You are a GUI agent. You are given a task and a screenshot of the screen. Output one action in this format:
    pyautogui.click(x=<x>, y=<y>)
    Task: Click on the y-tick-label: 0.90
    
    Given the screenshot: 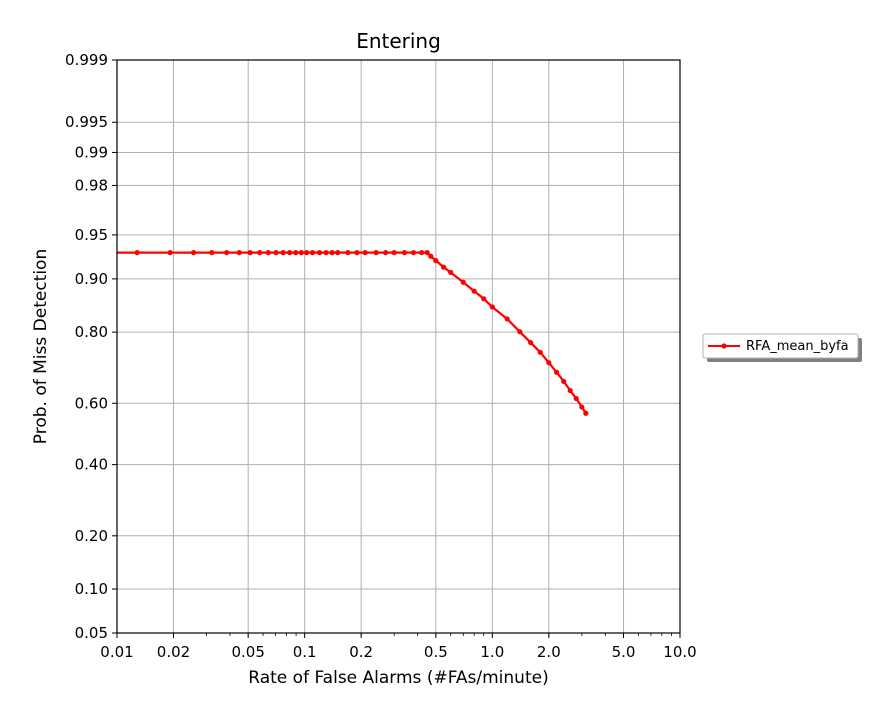 What is the action you would take?
    pyautogui.click(x=91, y=279)
    